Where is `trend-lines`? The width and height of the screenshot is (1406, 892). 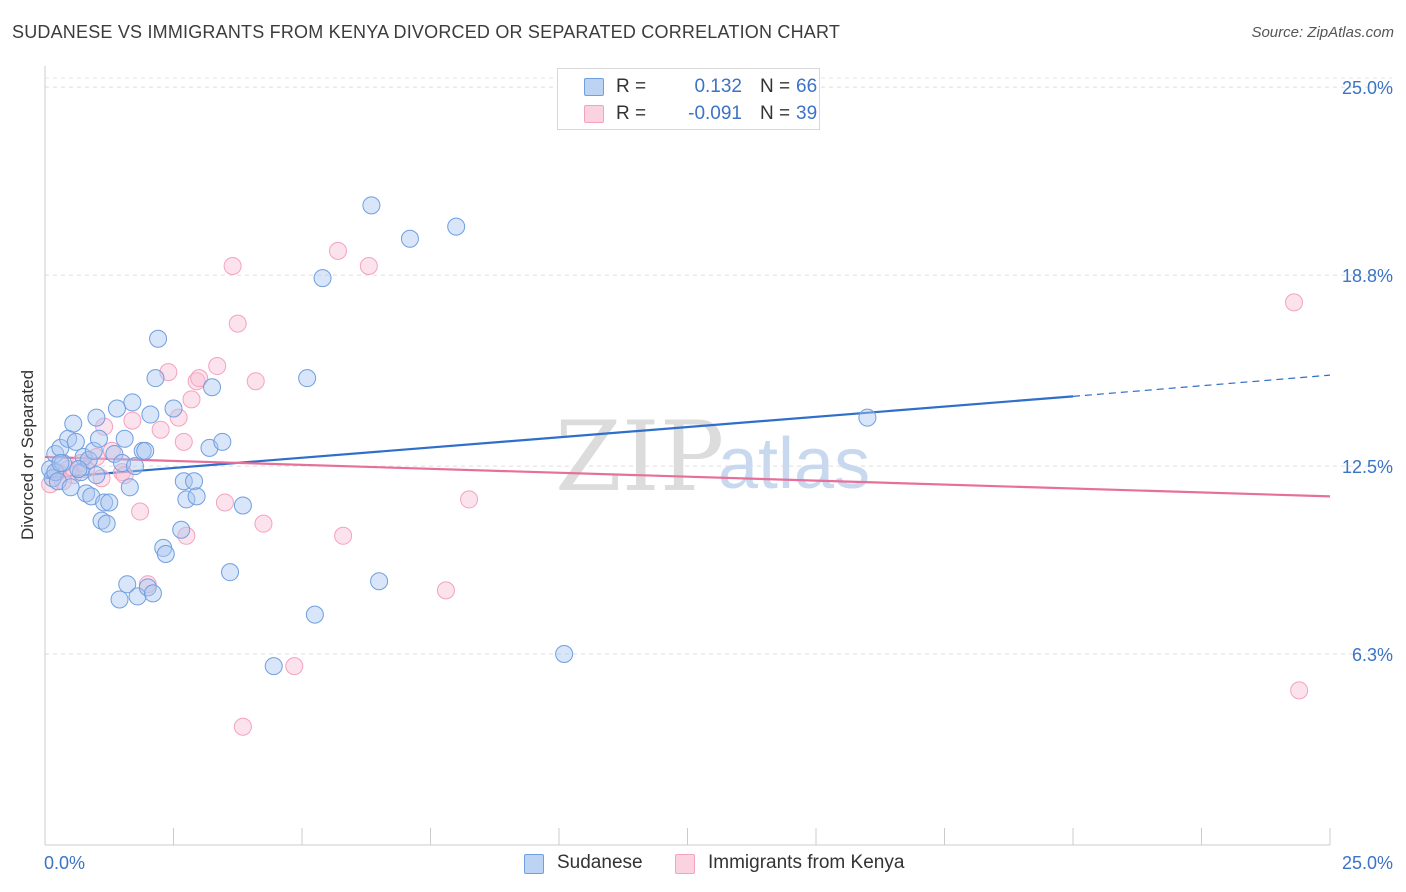 trend-lines is located at coordinates (687, 436).